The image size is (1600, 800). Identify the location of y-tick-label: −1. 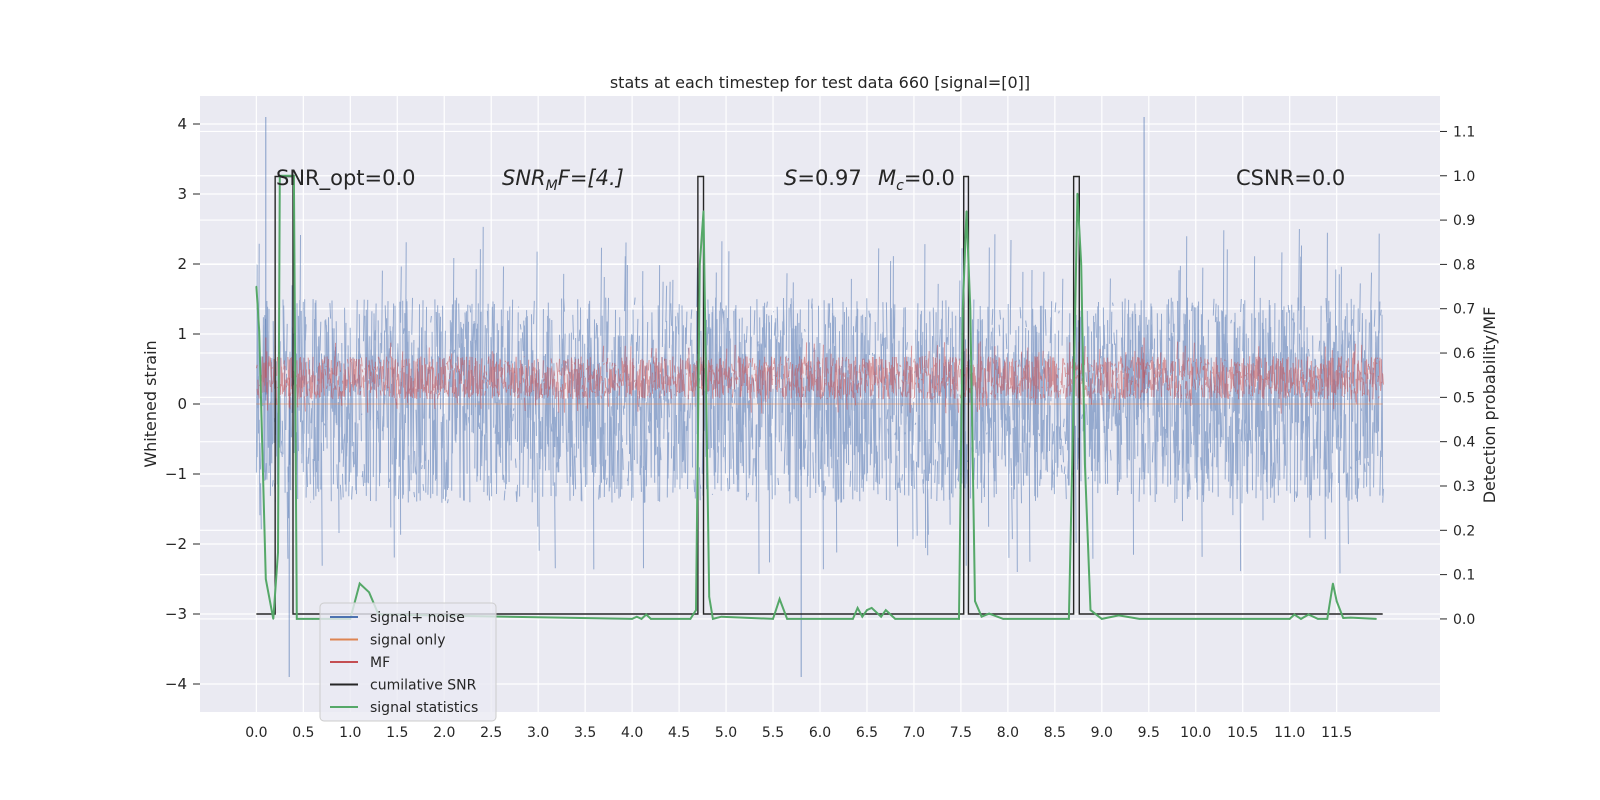
(176, 474).